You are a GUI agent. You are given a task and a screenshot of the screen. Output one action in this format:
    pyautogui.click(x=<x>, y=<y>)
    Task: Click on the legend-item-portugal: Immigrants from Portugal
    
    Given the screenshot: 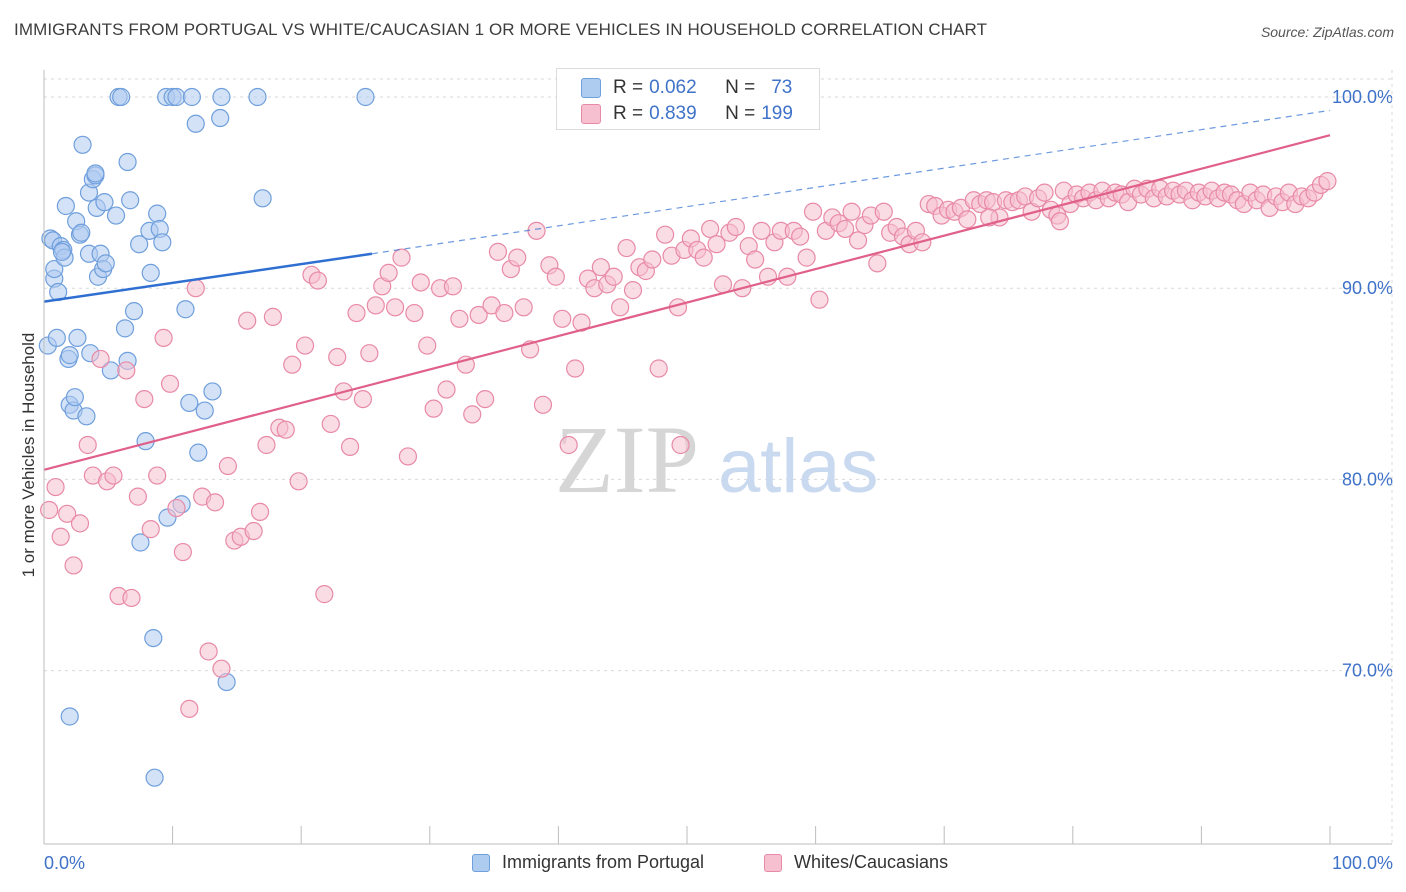 What is the action you would take?
    pyautogui.click(x=588, y=862)
    